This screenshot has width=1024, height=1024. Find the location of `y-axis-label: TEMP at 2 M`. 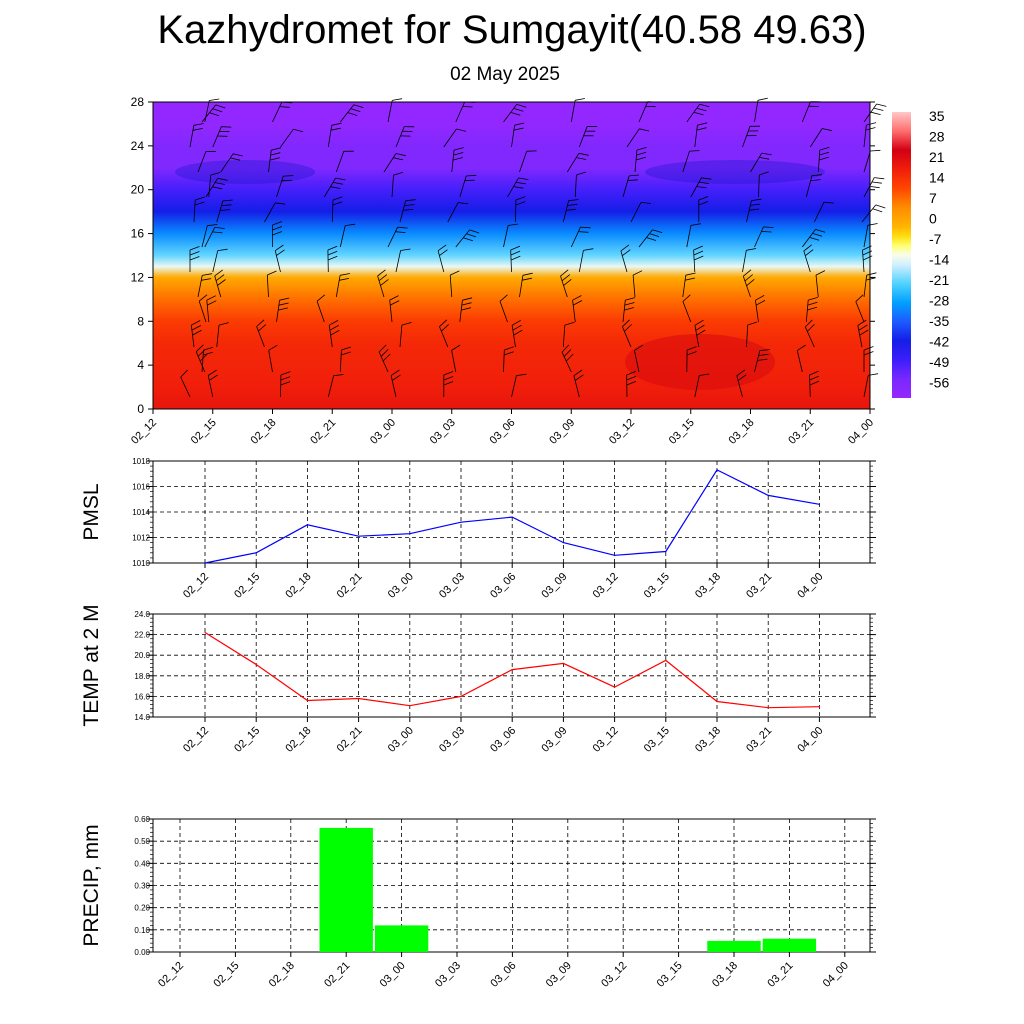

y-axis-label: TEMP at 2 M is located at coordinates (91, 665).